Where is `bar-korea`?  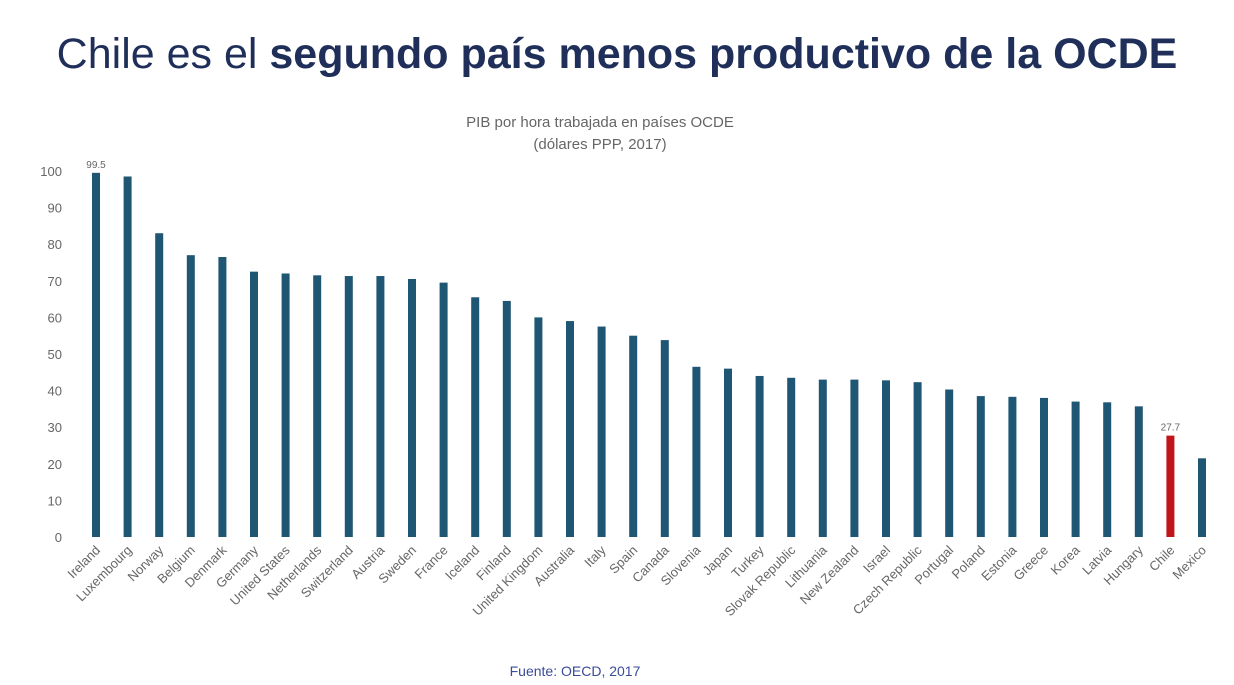 bar-korea is located at coordinates (1075, 469).